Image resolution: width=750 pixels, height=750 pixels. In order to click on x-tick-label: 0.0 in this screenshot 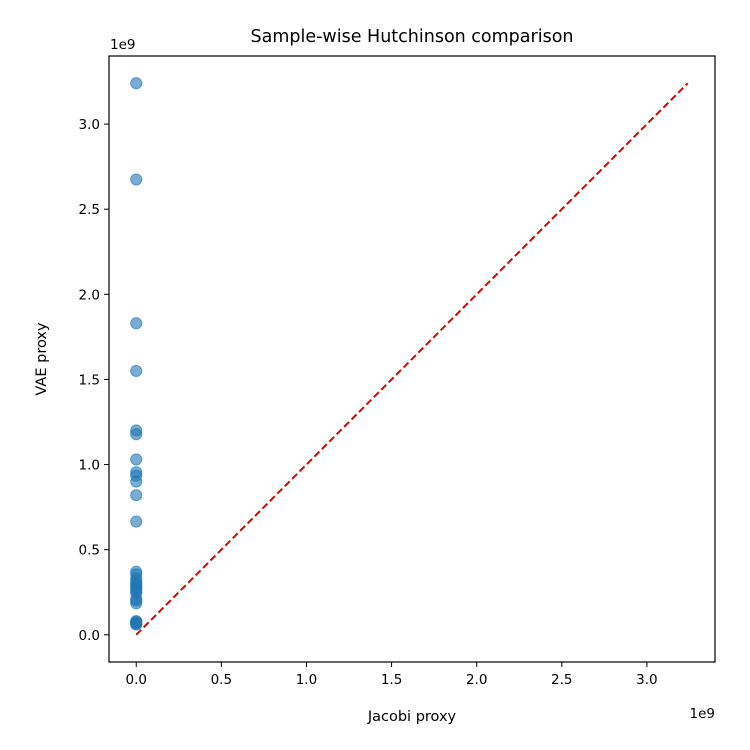, I will do `click(135, 680)`.